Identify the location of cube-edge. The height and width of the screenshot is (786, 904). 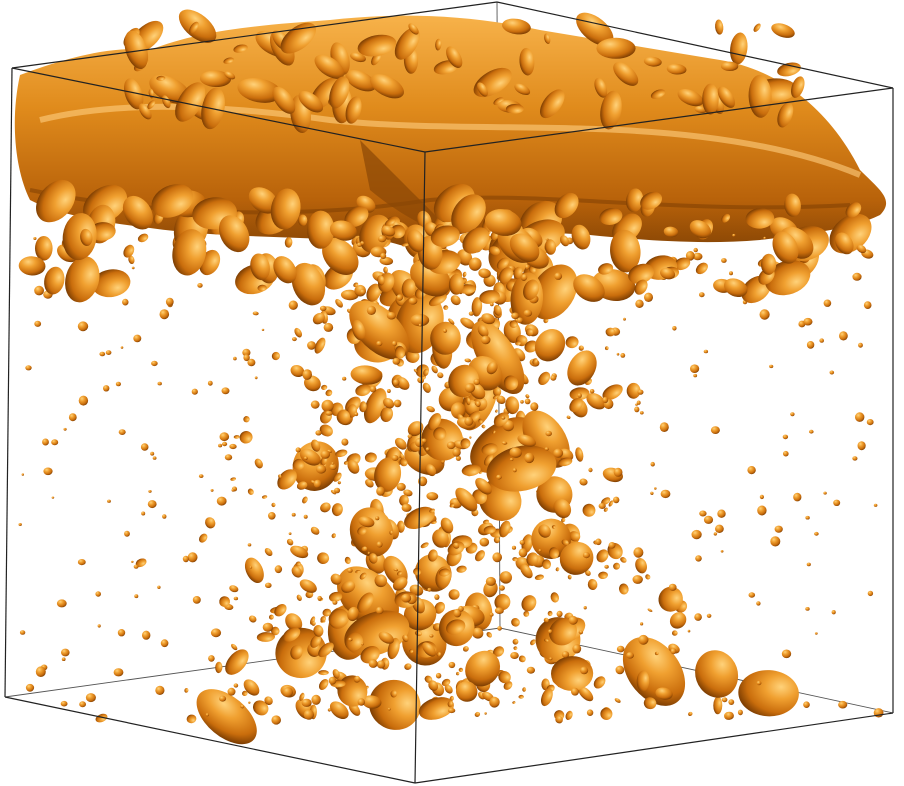
(654, 748).